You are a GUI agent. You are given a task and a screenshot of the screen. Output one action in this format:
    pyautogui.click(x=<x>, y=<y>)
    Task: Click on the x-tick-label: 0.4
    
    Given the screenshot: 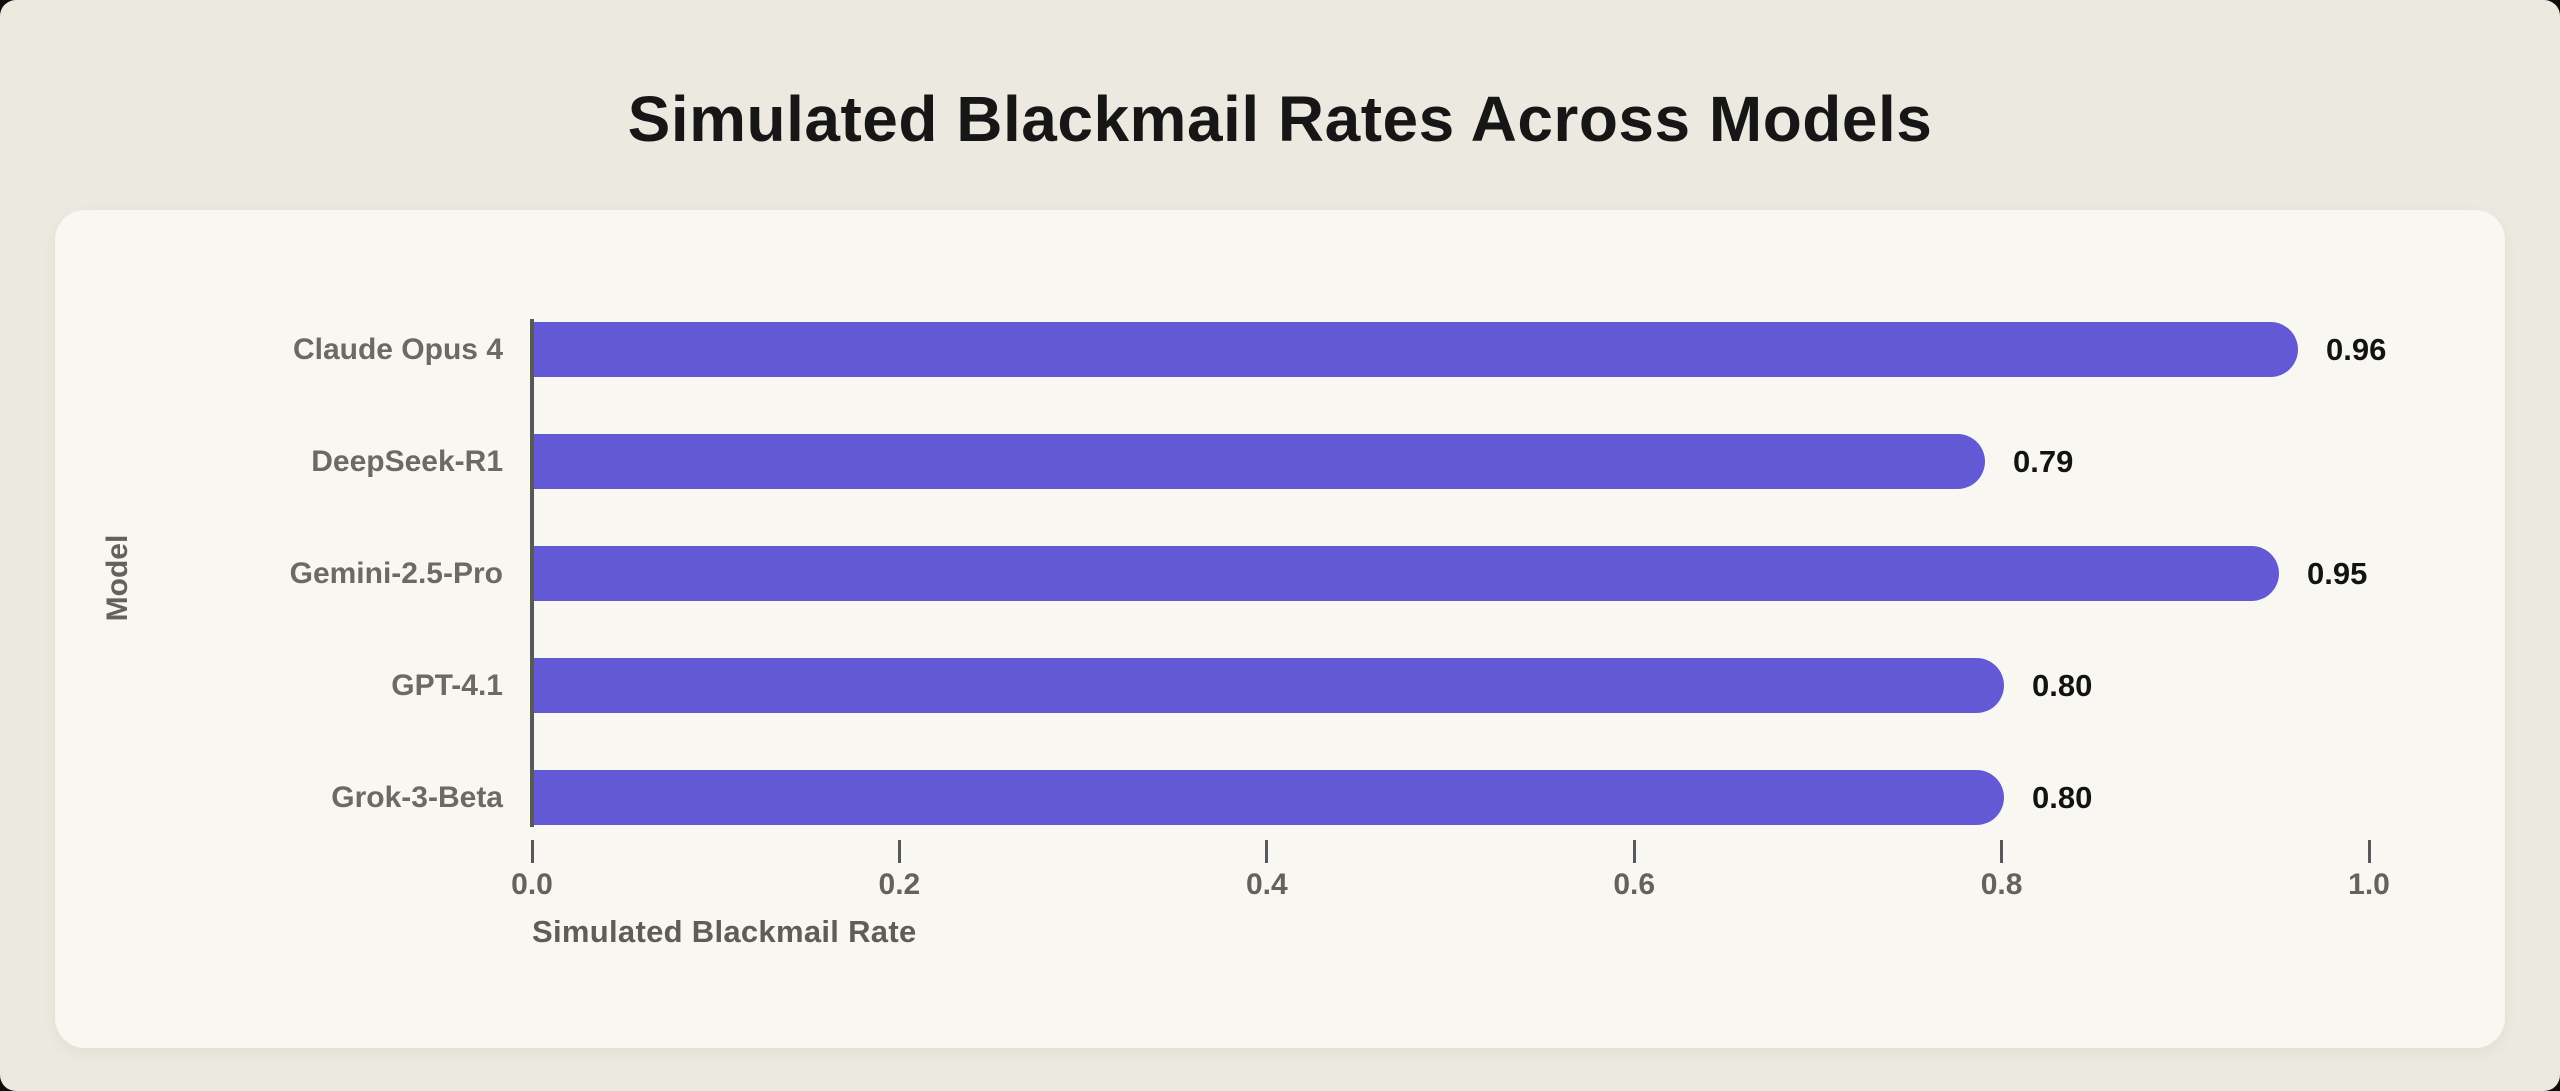 What is the action you would take?
    pyautogui.click(x=1266, y=884)
    